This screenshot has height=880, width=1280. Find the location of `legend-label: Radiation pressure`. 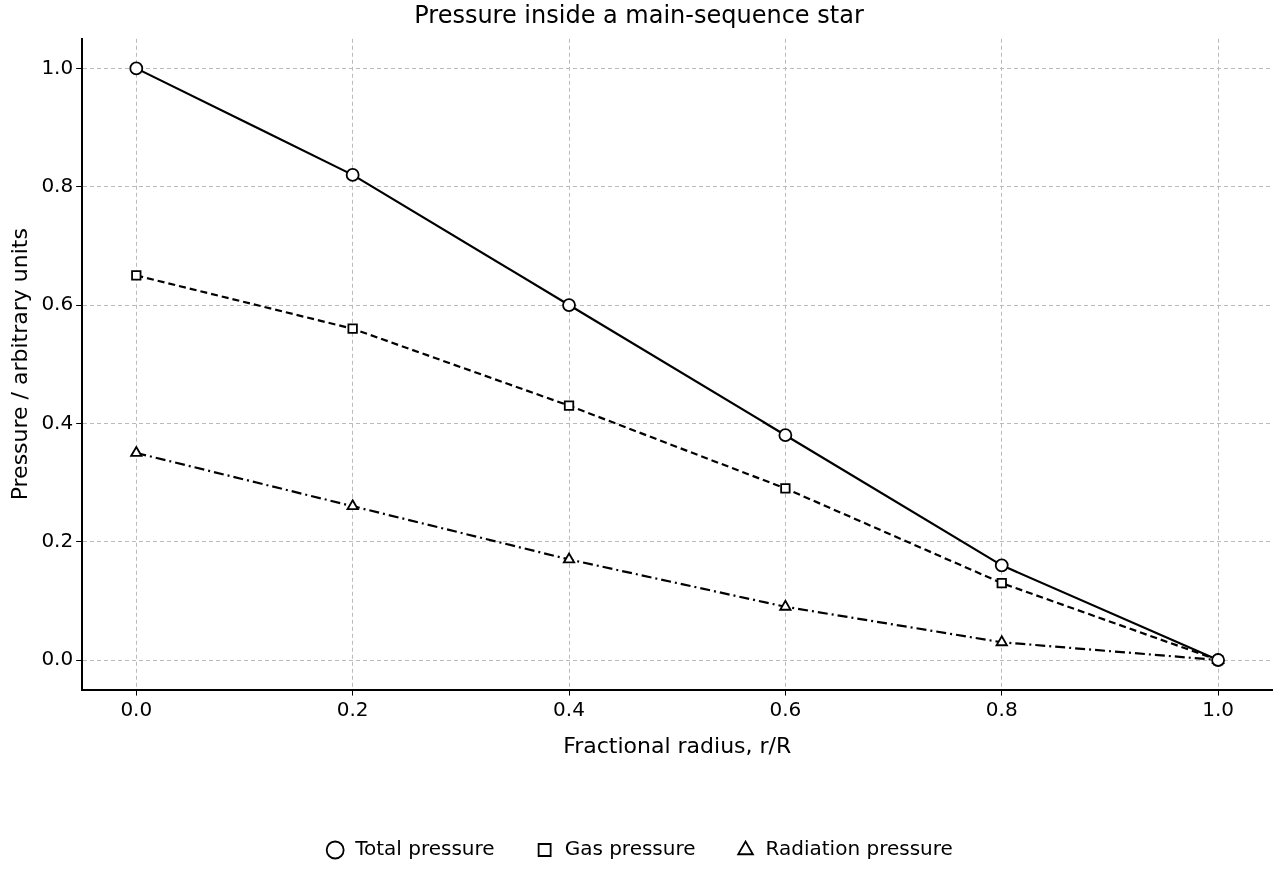

legend-label: Radiation pressure is located at coordinates (859, 848).